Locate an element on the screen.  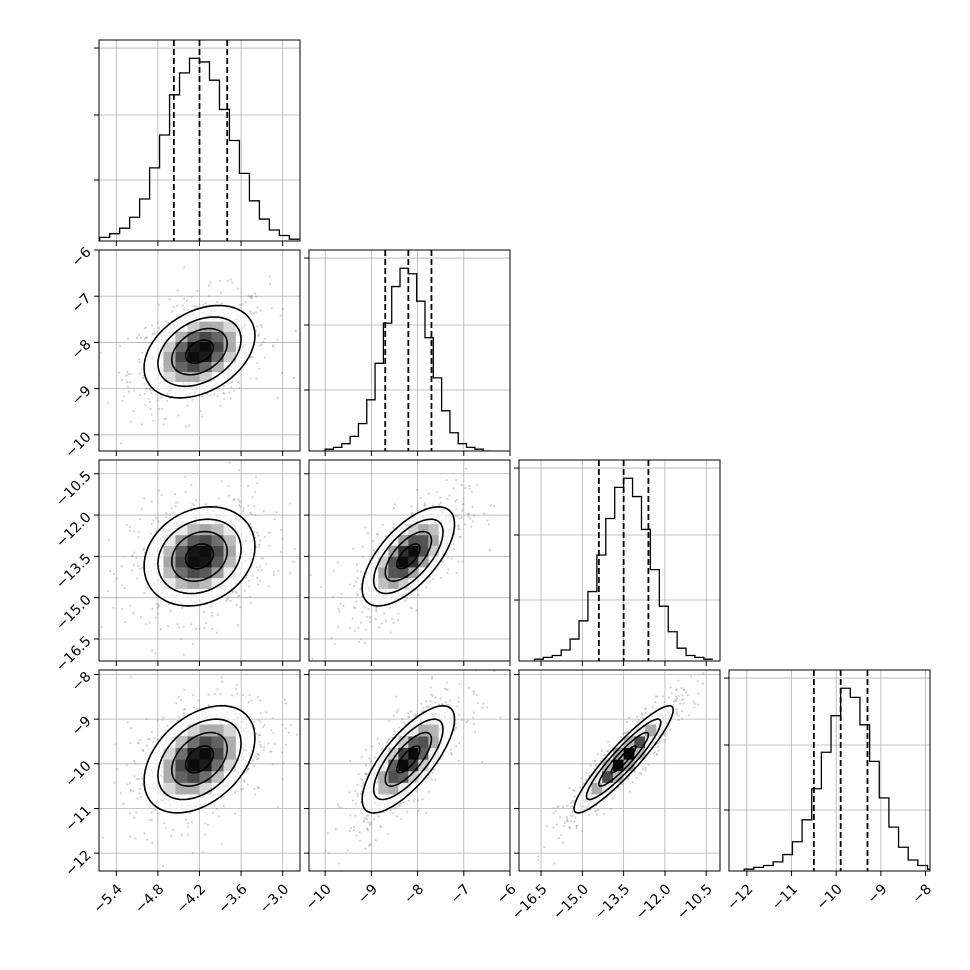
x-tick-label: −10.5 is located at coordinates (695, 902).